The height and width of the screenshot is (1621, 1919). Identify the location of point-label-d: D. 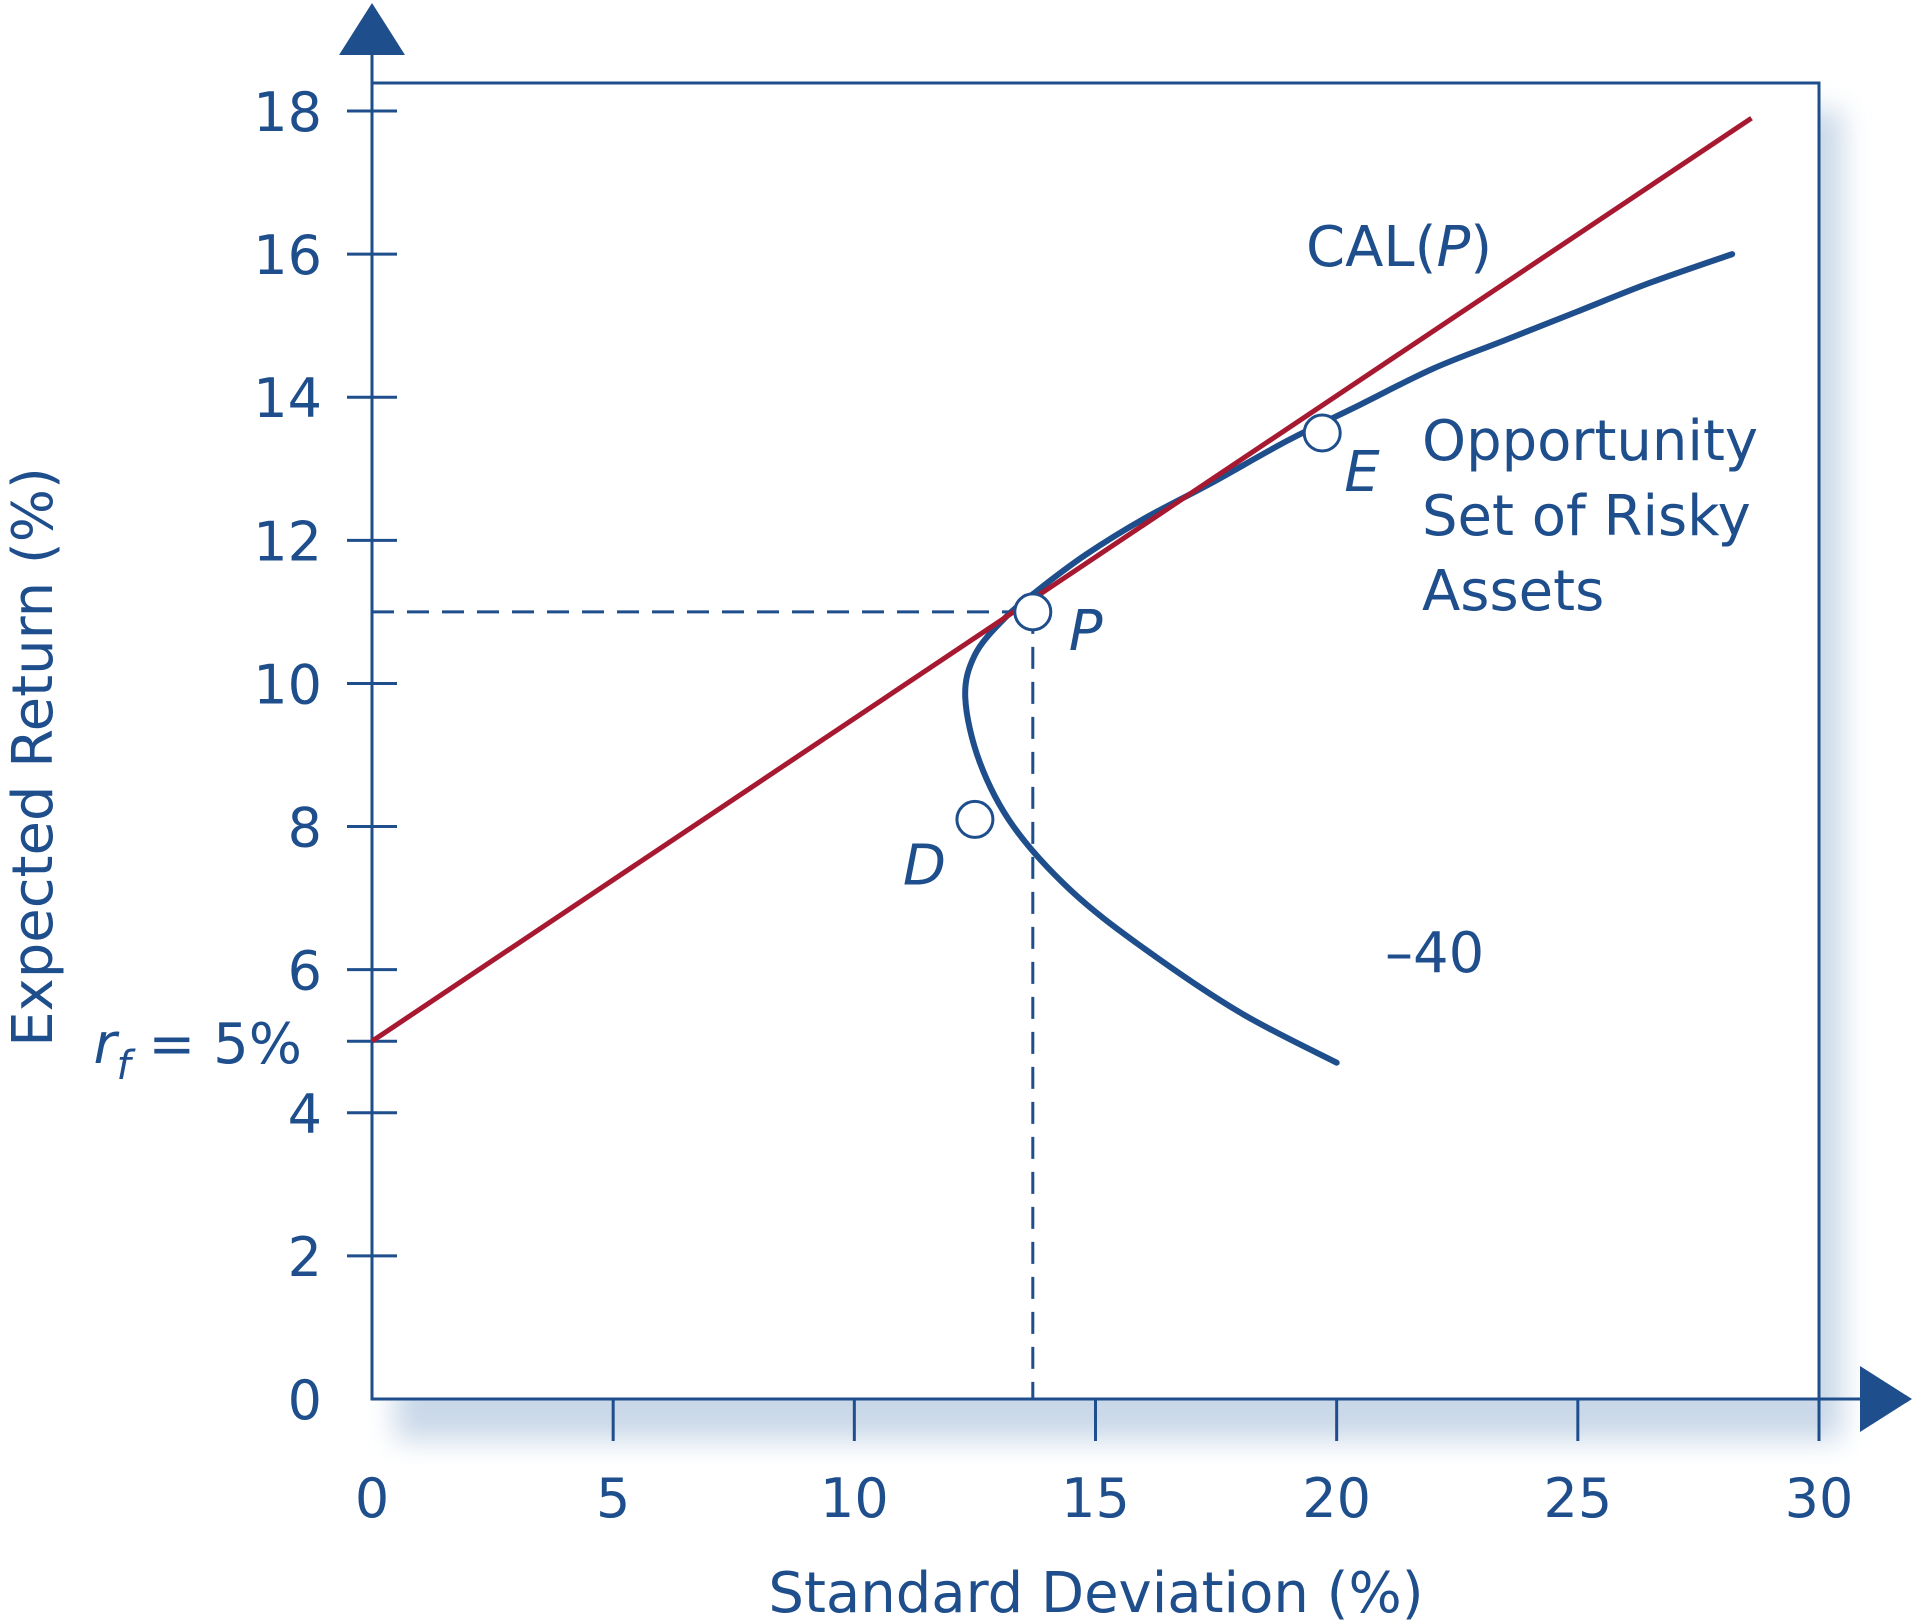
(924, 865).